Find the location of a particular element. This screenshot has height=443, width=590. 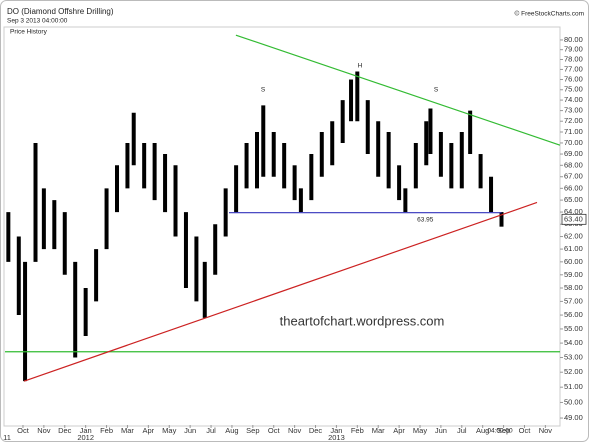

time-label: 04:00:00 is located at coordinates (500, 431).